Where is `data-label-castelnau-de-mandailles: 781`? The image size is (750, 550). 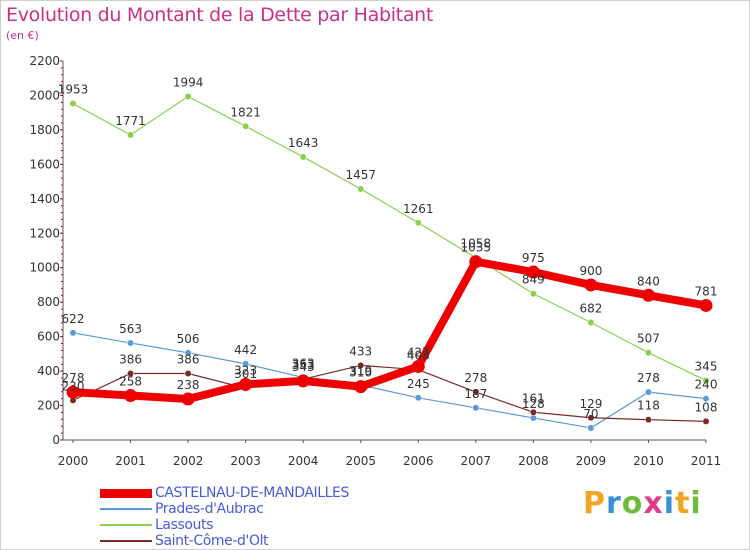
data-label-castelnau-de-mandailles: 781 is located at coordinates (706, 291).